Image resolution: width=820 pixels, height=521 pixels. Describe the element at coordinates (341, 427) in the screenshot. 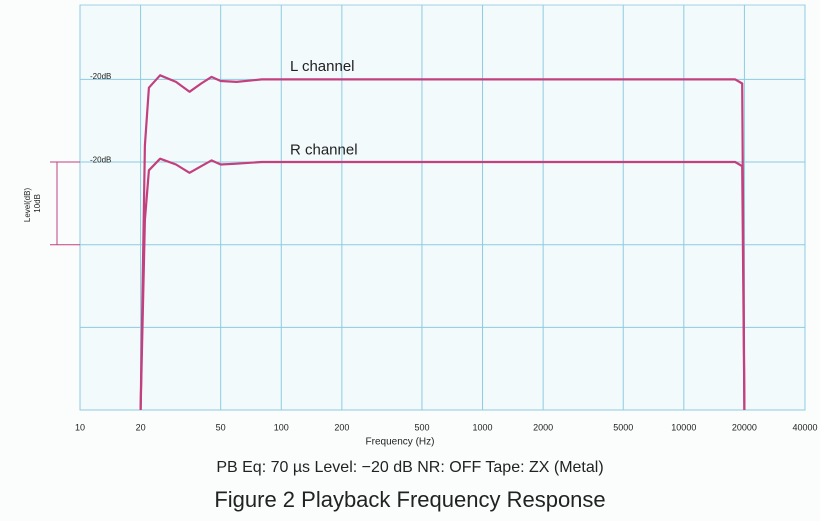

I see `x-tick-label: 200` at that location.